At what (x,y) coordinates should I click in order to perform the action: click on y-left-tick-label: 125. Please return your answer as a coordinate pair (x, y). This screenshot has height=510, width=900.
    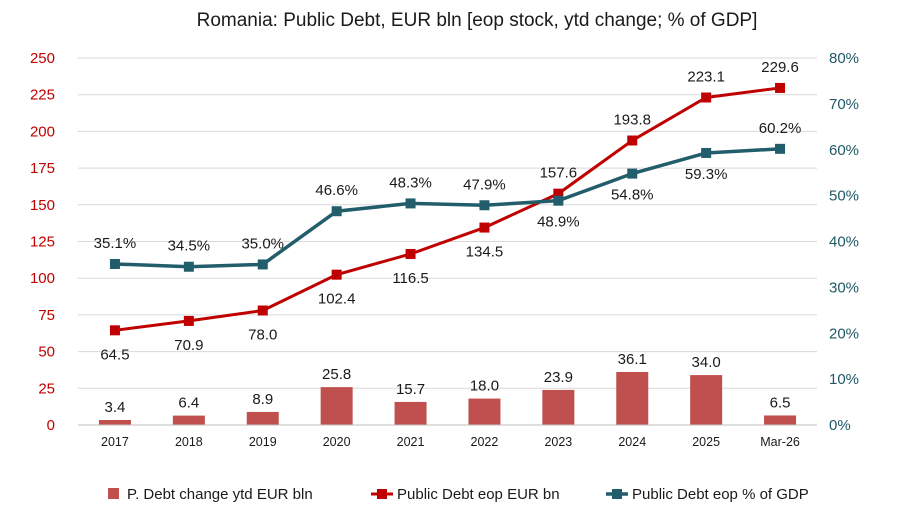
    Looking at the image, I should click on (42, 242).